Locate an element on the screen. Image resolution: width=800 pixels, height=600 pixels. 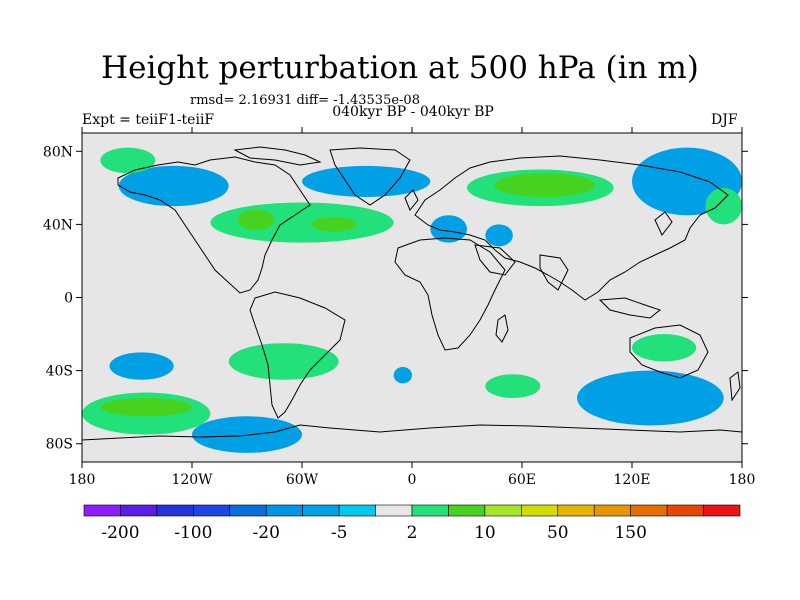
experiment-label: Expt = teiiF1-teiiF is located at coordinates (148, 120).